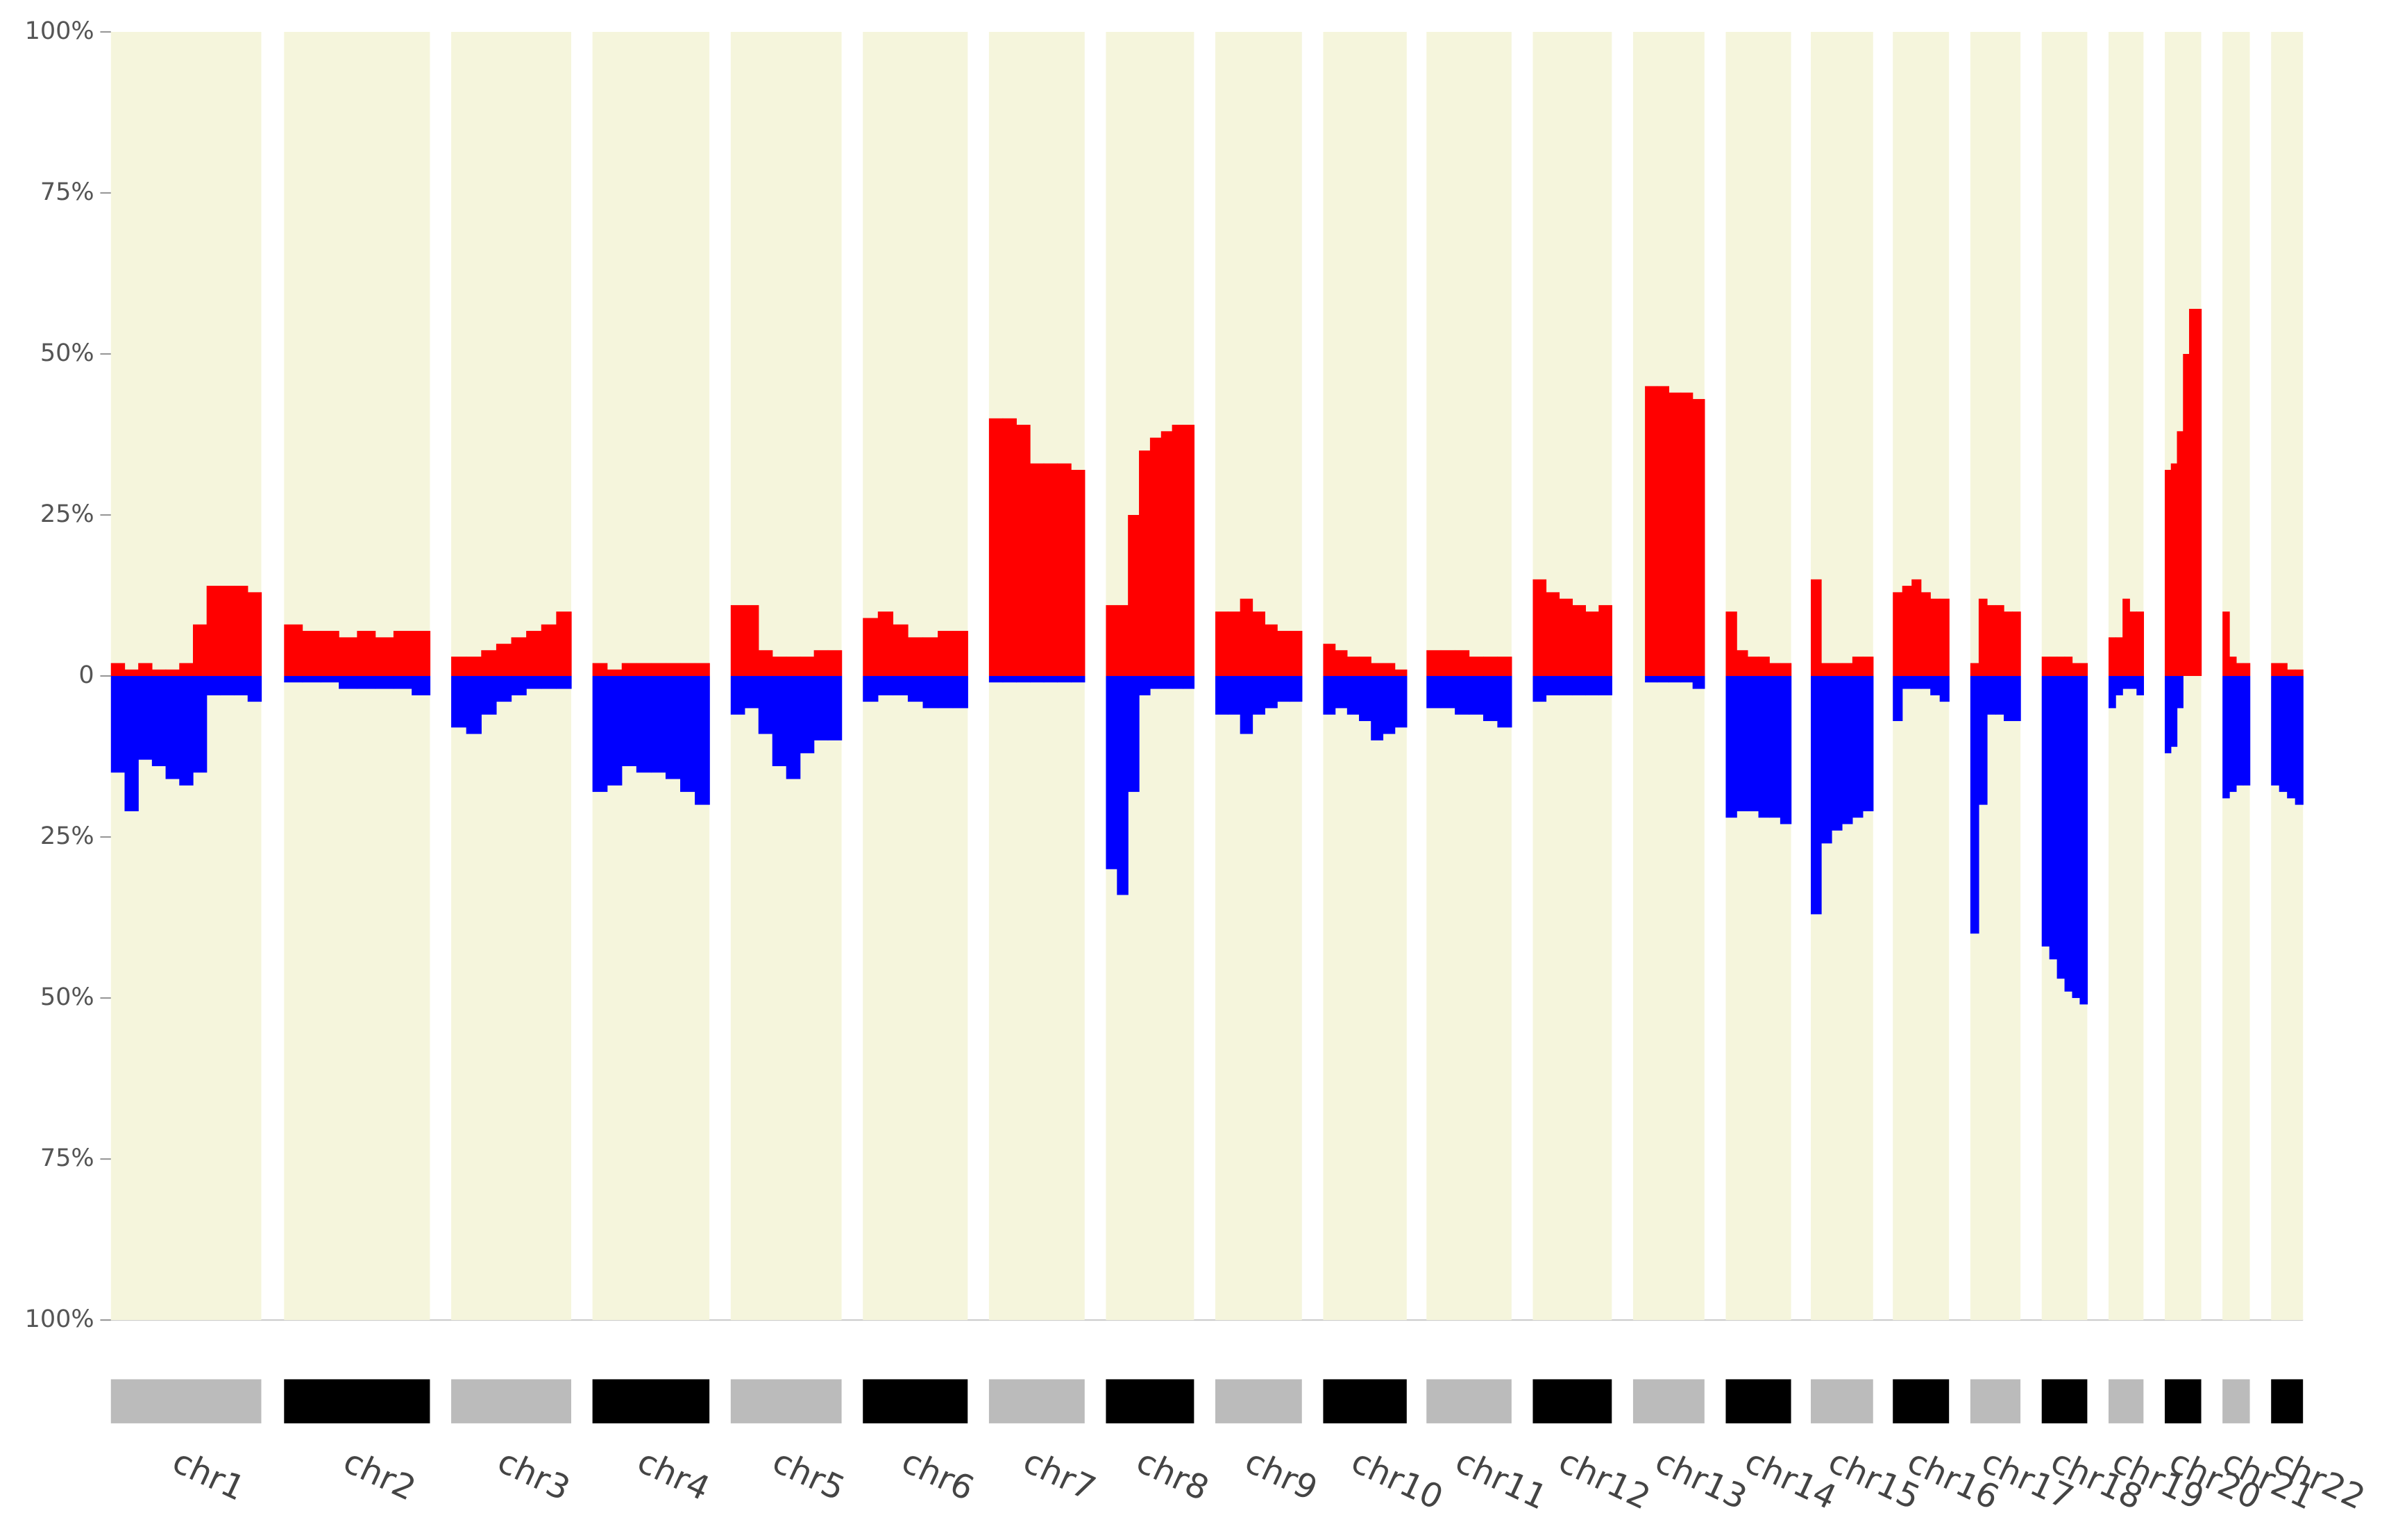 Image resolution: width=2382 pixels, height=1540 pixels. What do you see at coordinates (67, 514) in the screenshot?
I see `y-tick-label: 25%` at bounding box center [67, 514].